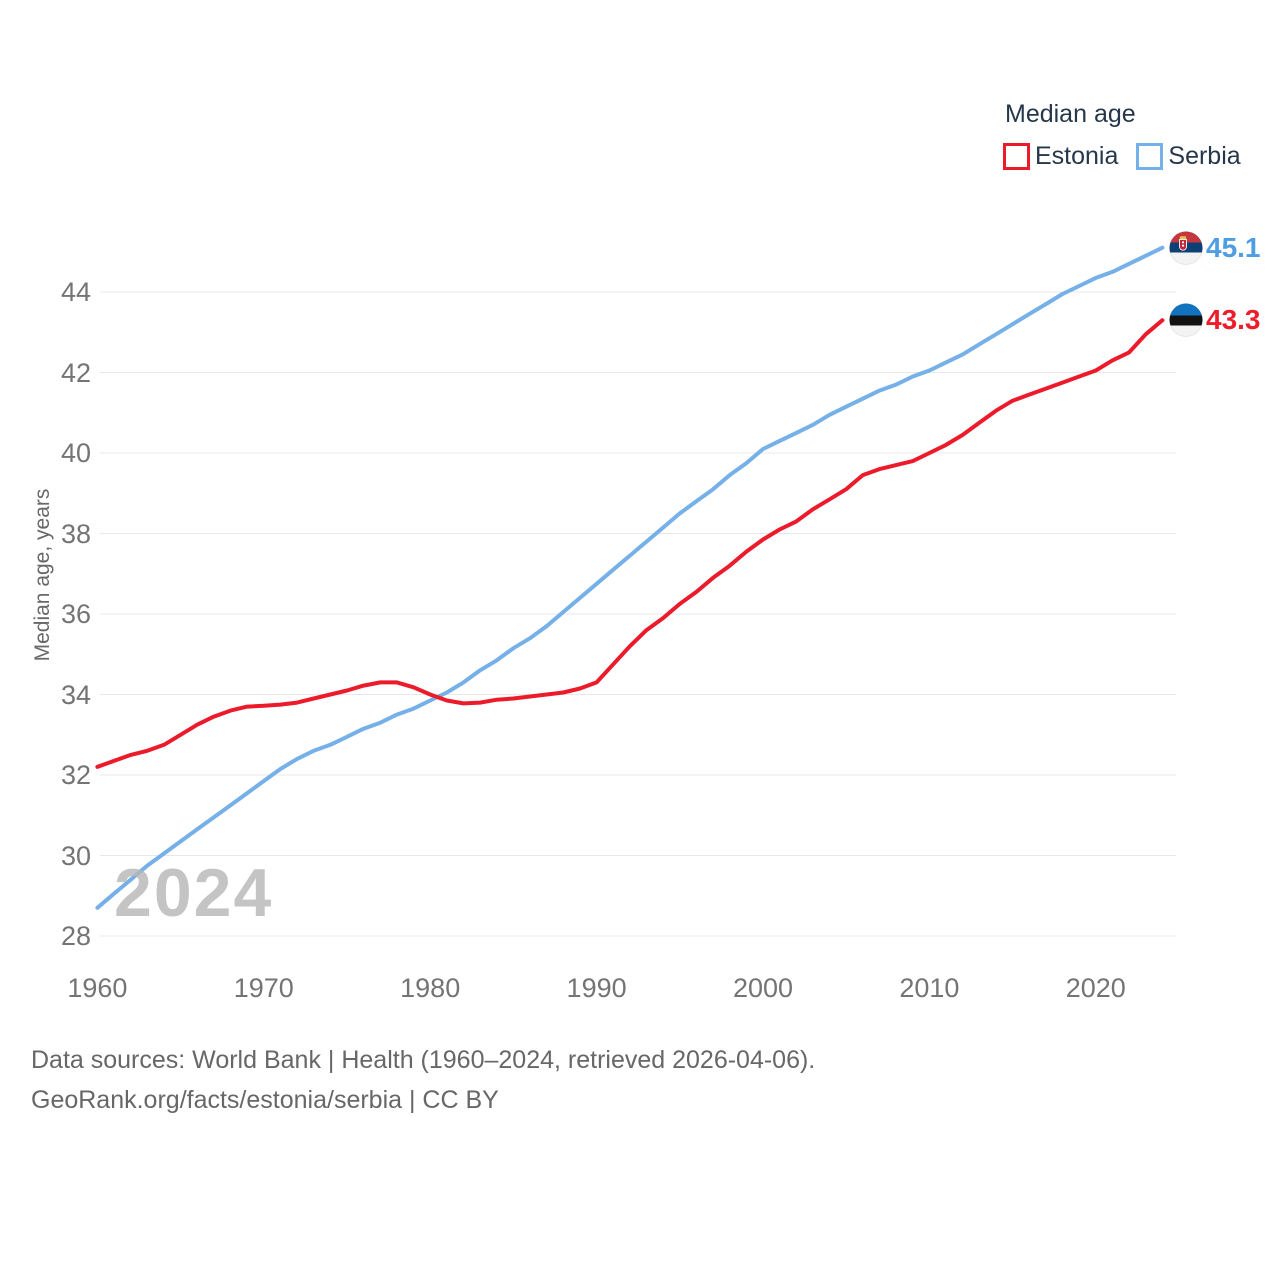 This screenshot has height=1280, width=1280. Describe the element at coordinates (75, 855) in the screenshot. I see `y-tick-label-30: 30` at that location.